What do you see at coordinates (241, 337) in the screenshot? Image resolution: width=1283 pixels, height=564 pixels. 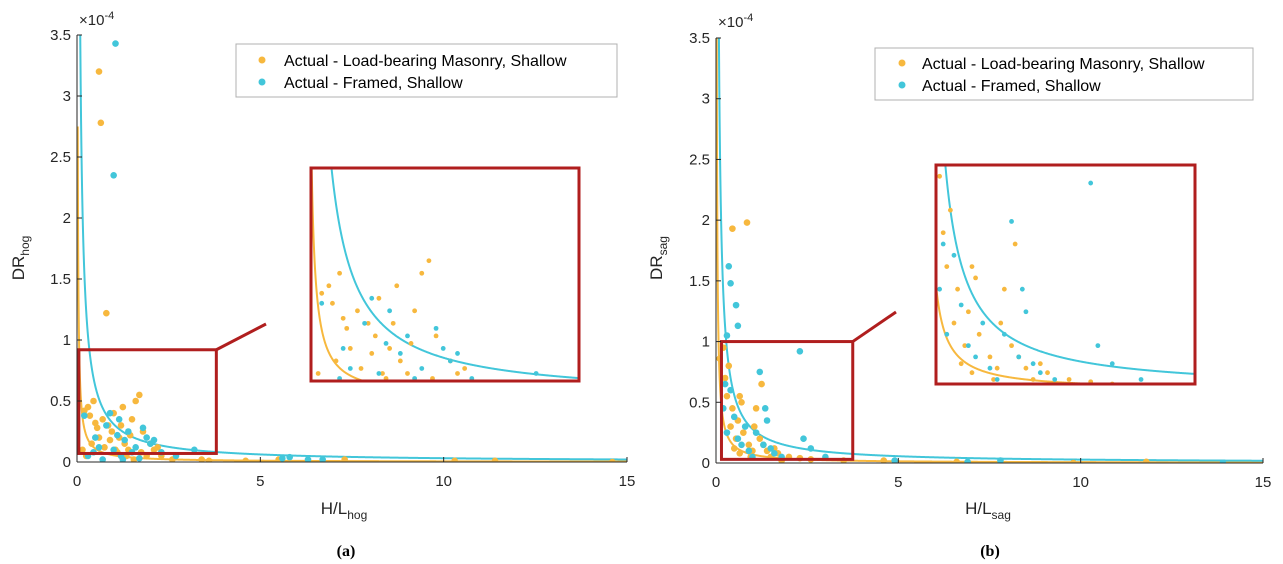 I see `zoom-connector-a` at bounding box center [241, 337].